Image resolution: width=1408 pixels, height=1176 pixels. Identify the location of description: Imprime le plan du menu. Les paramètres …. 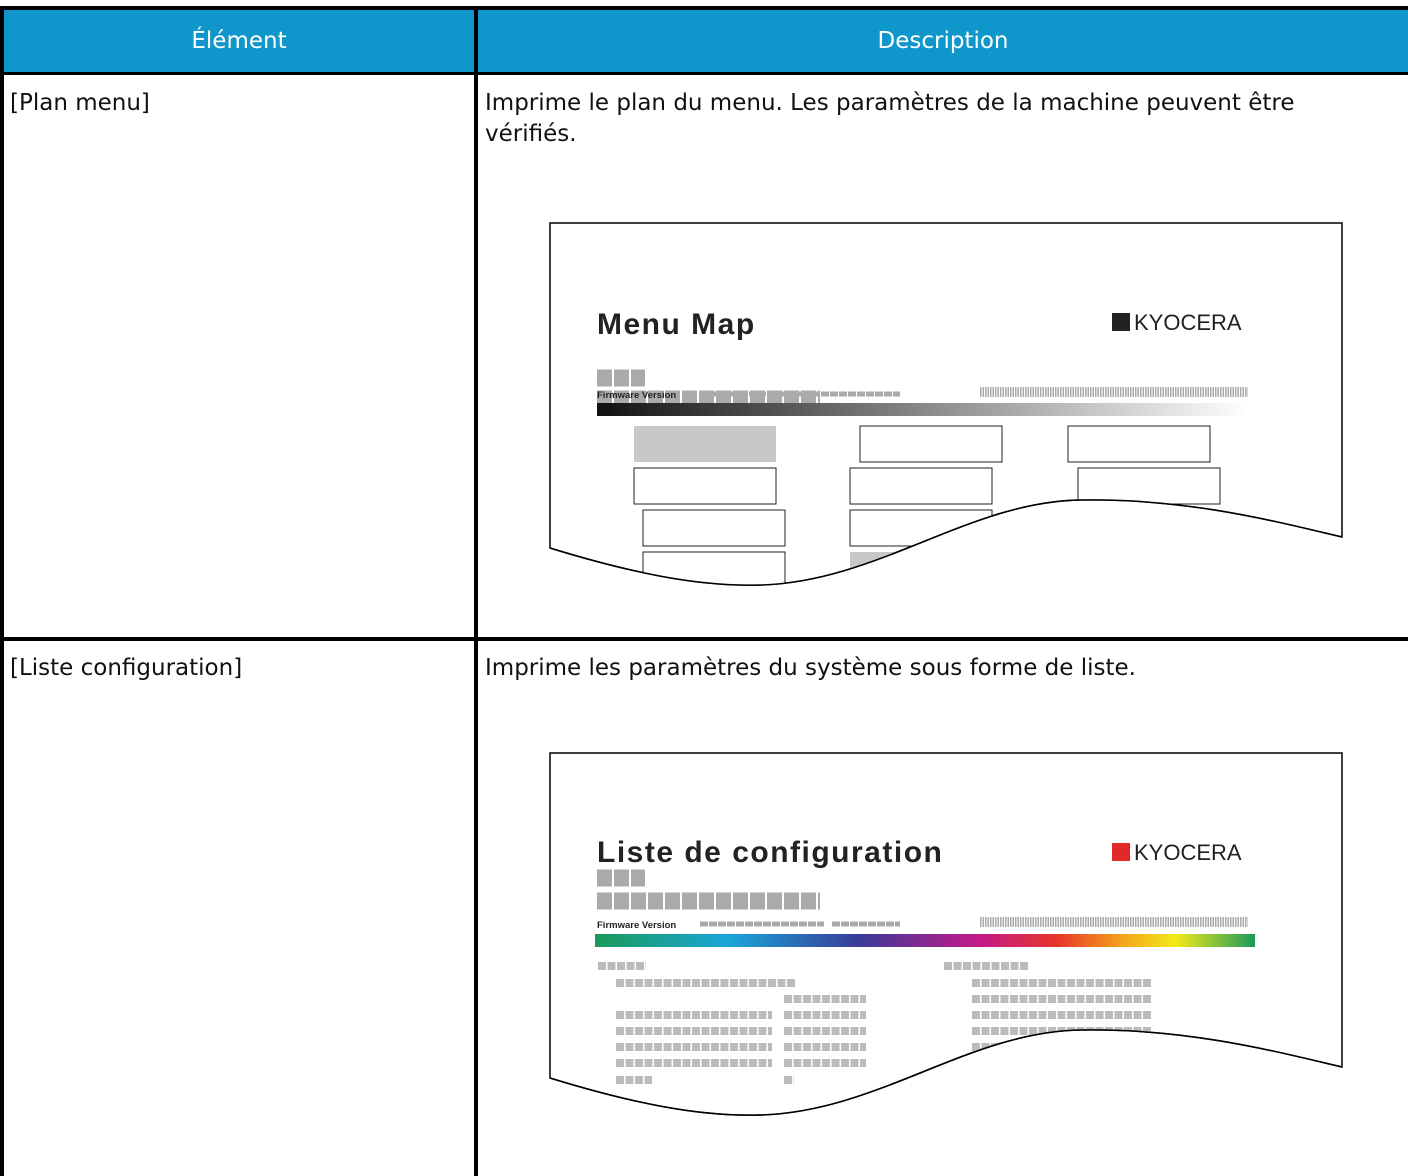
(890, 118).